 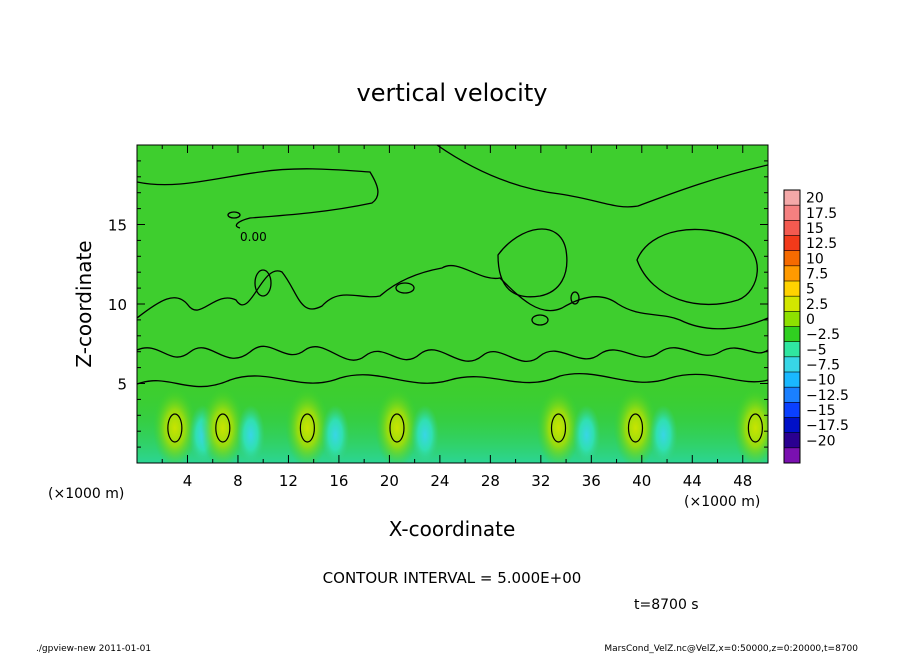 What do you see at coordinates (288, 481) in the screenshot?
I see `x-tick-label: 12` at bounding box center [288, 481].